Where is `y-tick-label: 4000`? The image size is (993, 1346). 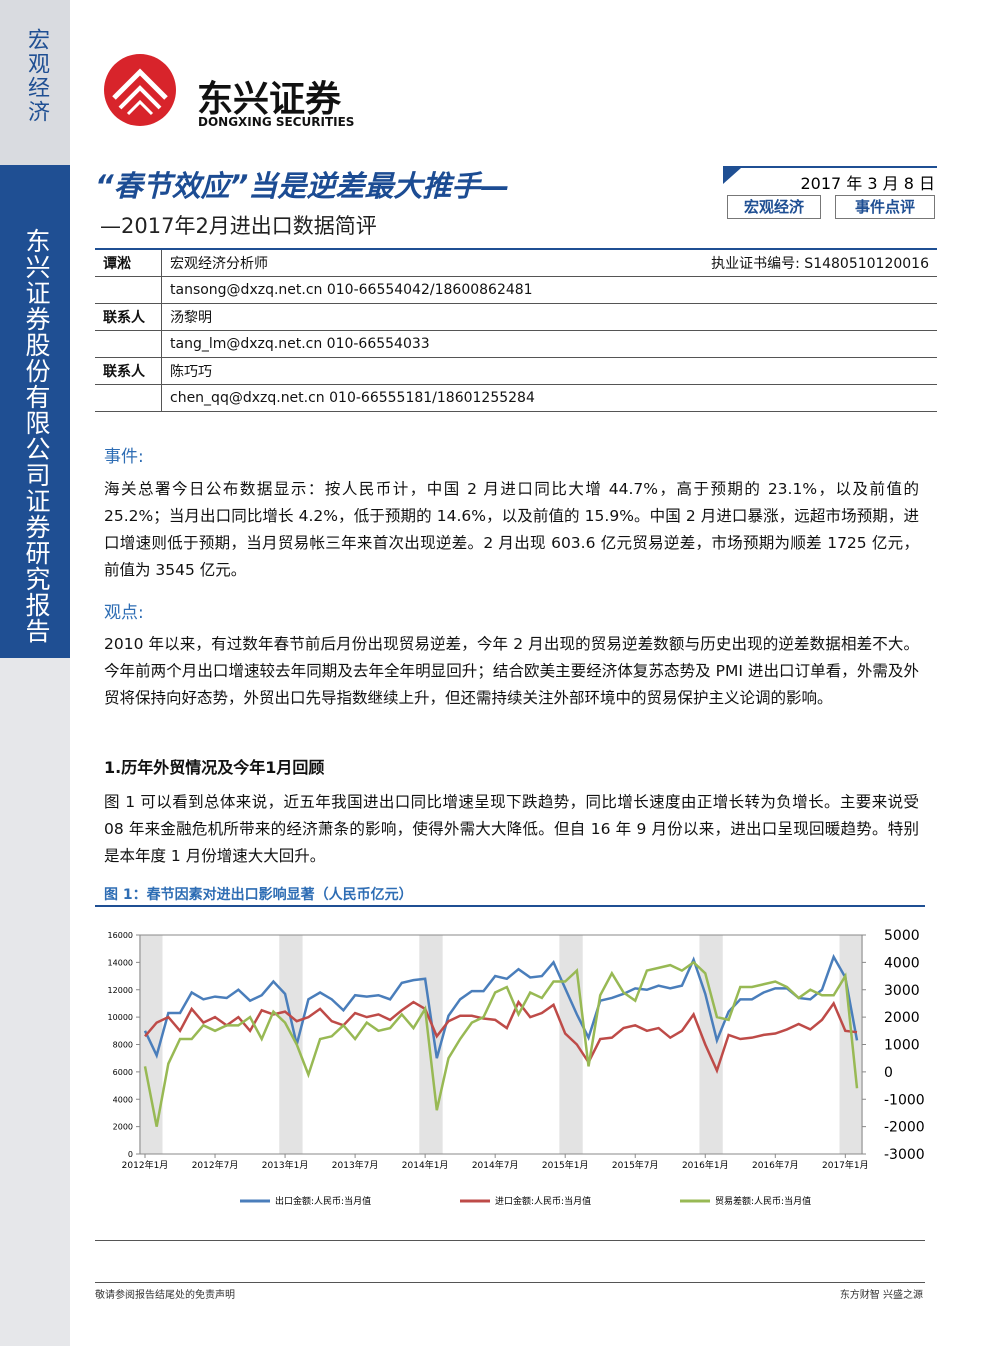
y-tick-label: 4000 is located at coordinates (123, 1099).